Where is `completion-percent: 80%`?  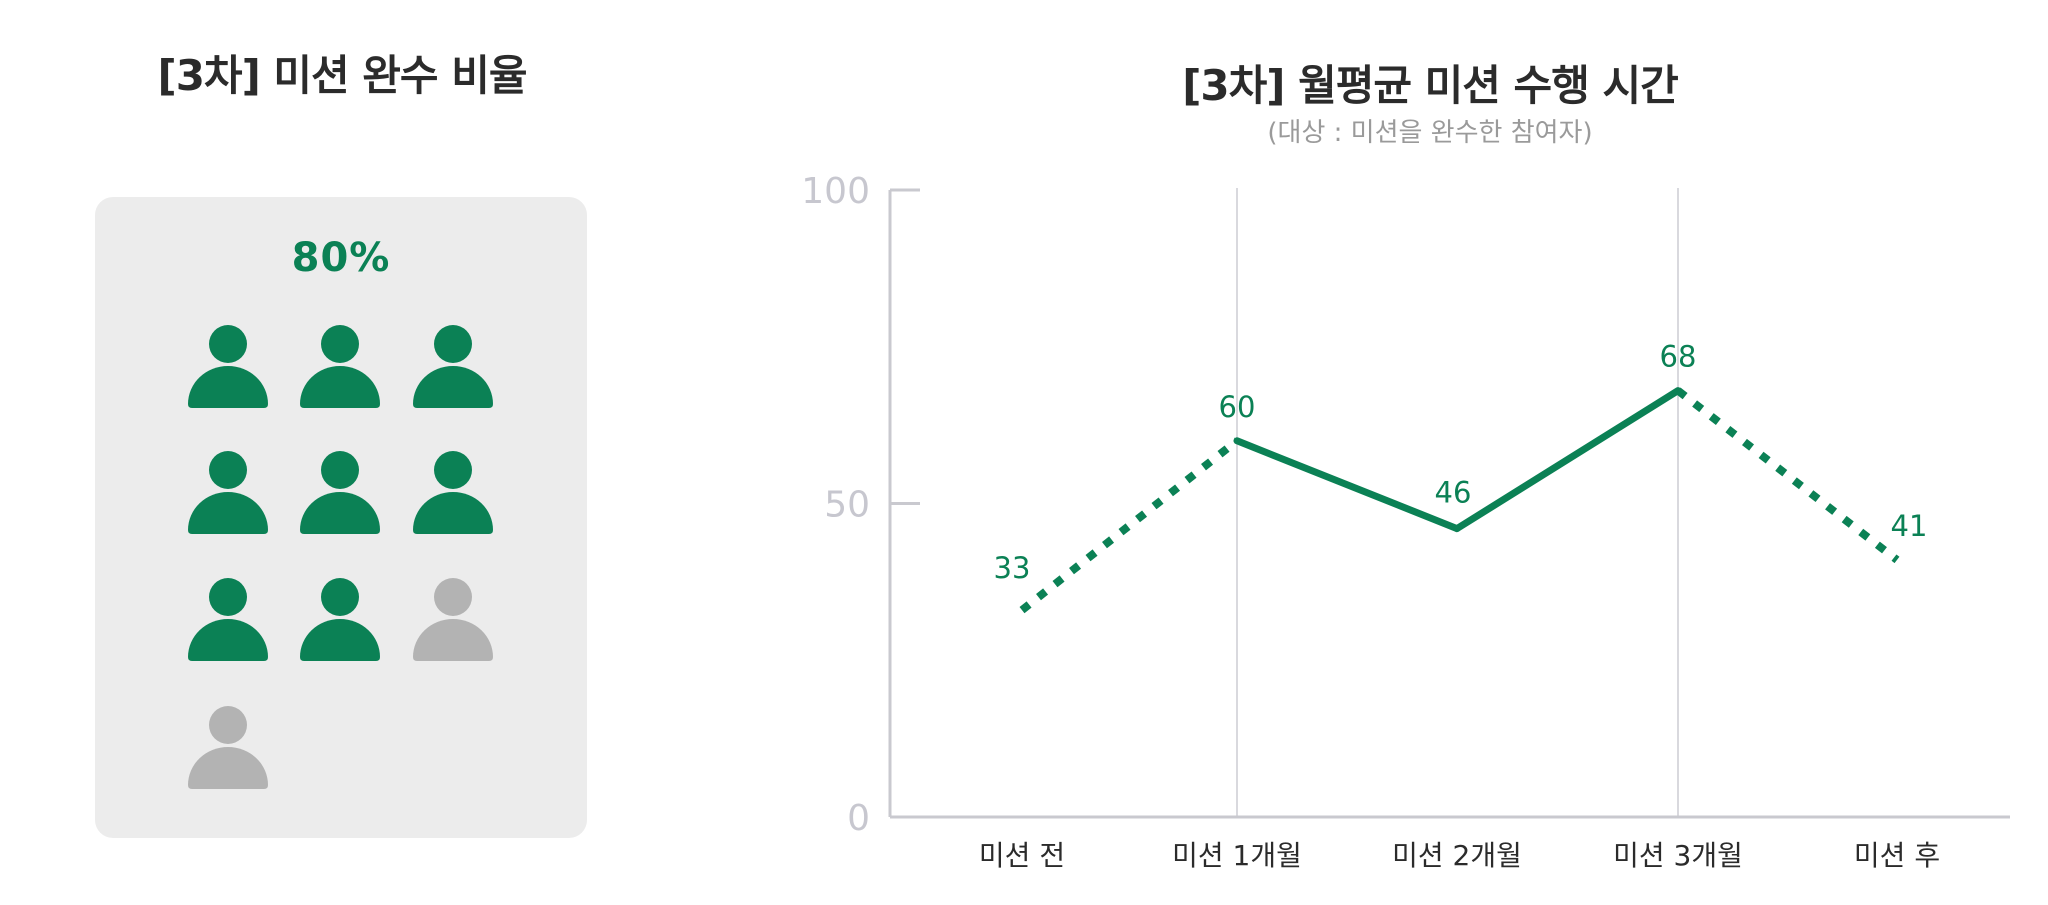 completion-percent: 80% is located at coordinates (341, 258).